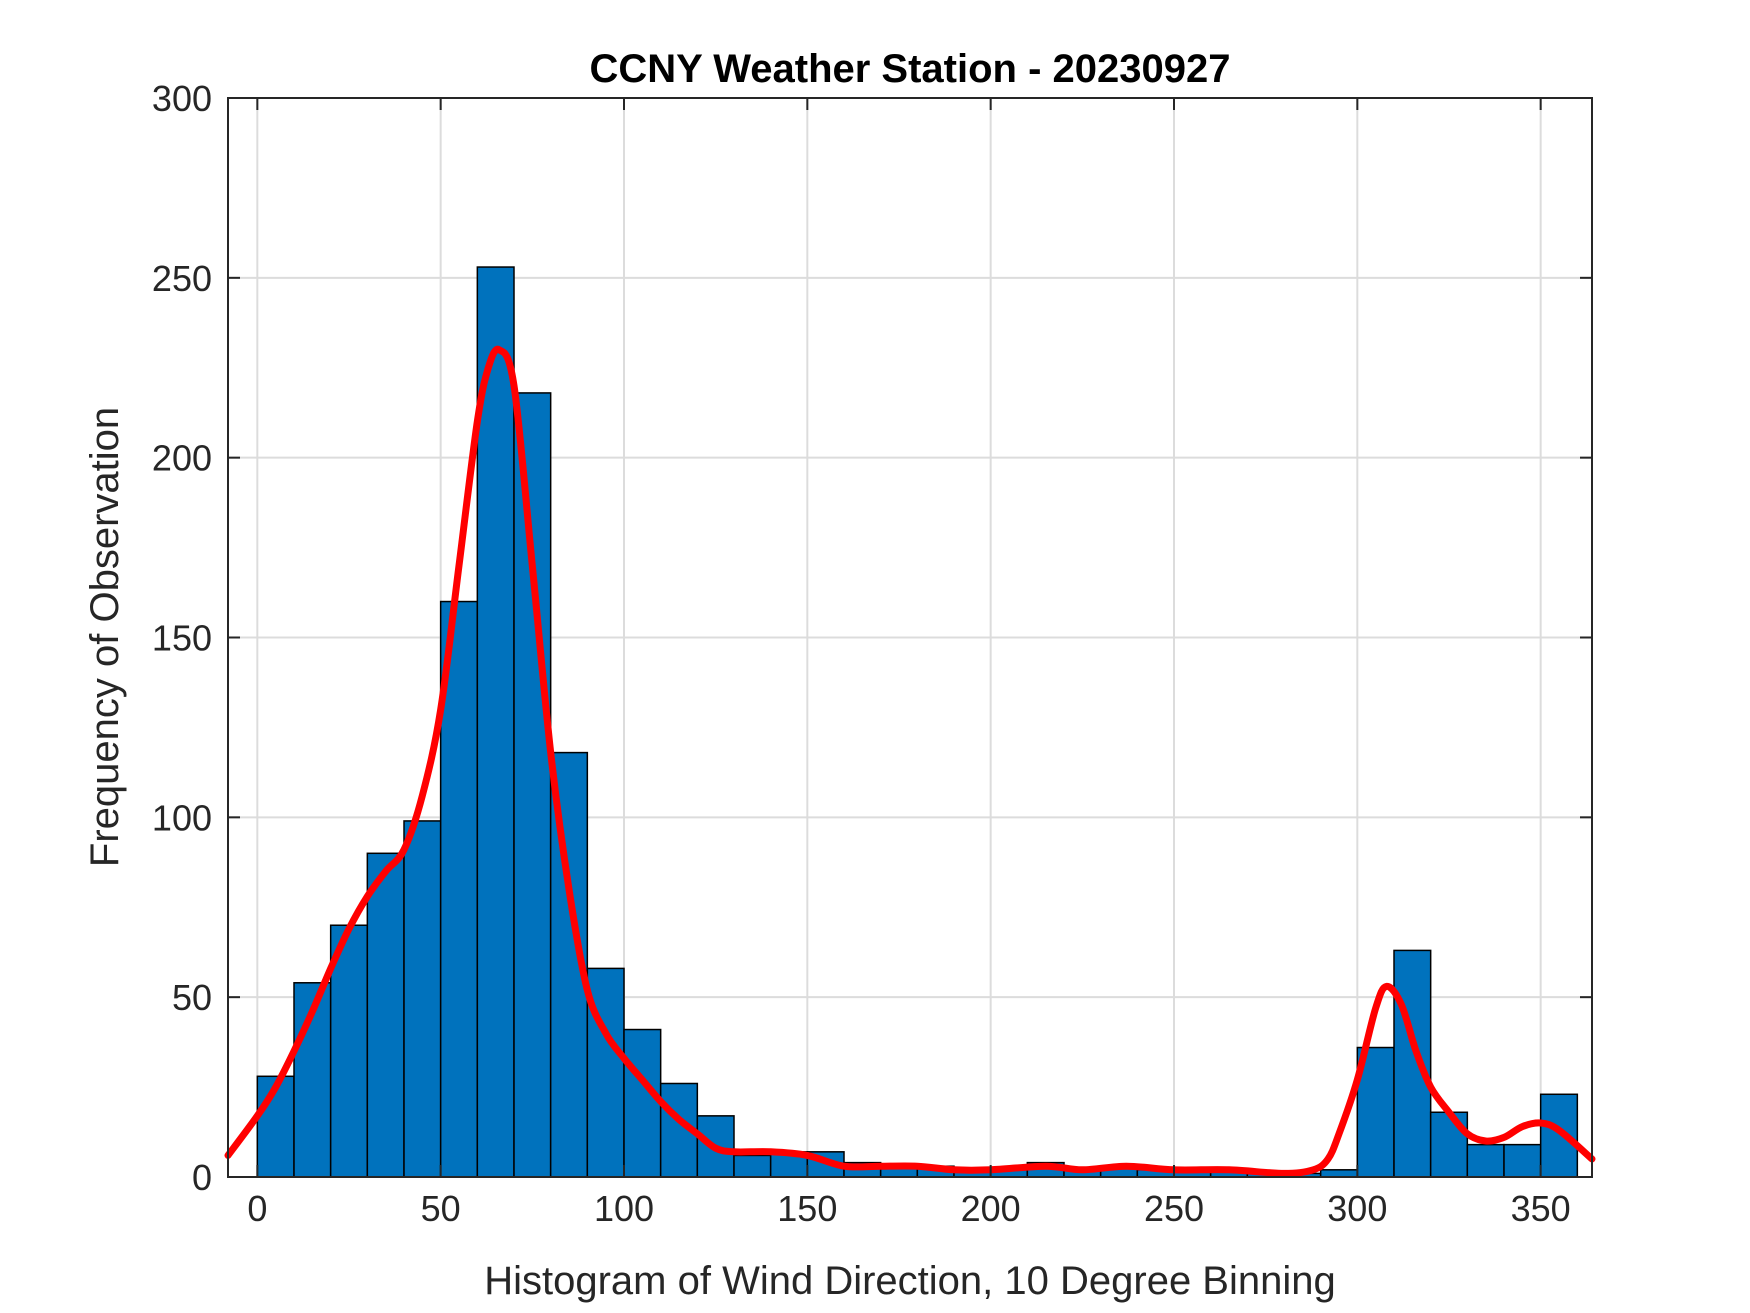 The width and height of the screenshot is (1750, 1313). I want to click on y-tick-label: 250, so click(182, 278).